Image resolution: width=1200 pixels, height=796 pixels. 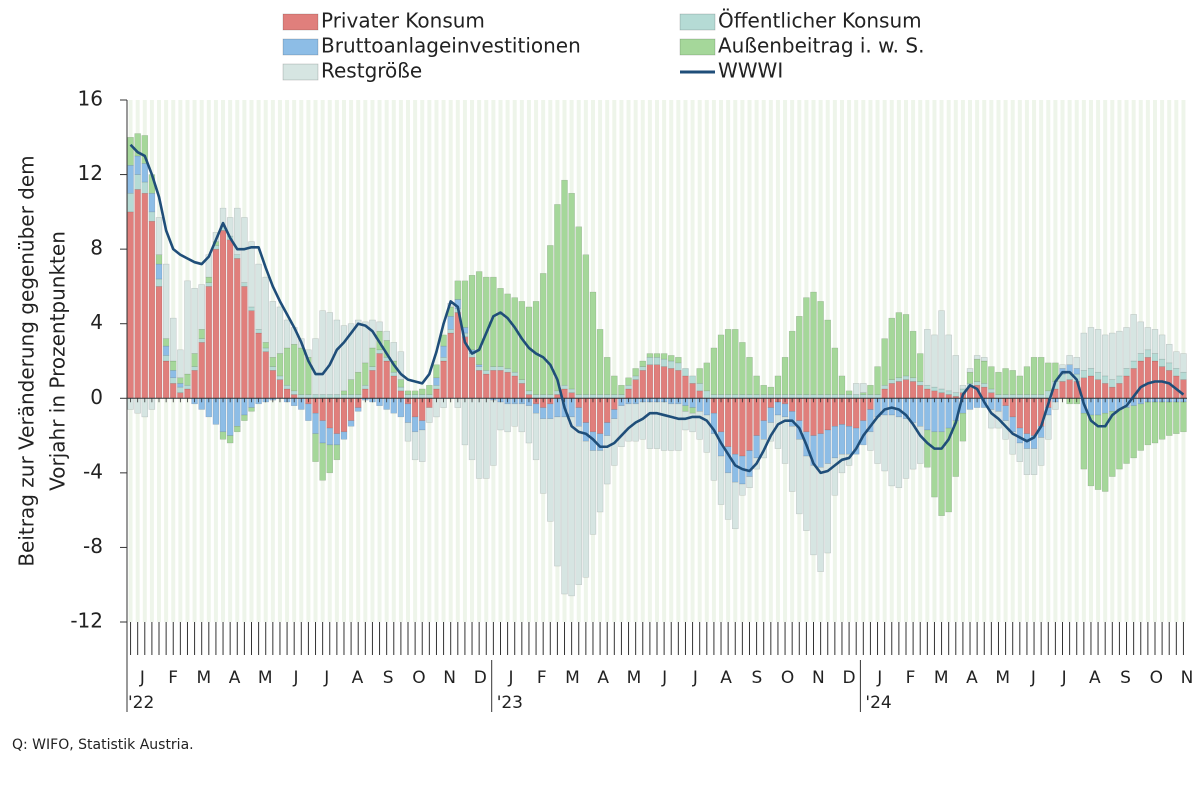 What do you see at coordinates (403, 21) in the screenshot?
I see `legend-label: Privater Konsum` at bounding box center [403, 21].